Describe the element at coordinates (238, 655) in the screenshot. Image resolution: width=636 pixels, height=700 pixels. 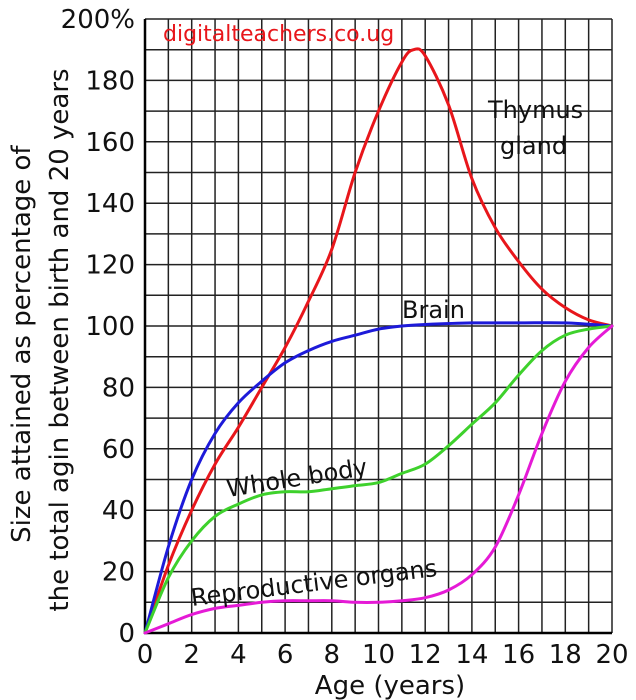
I see `x-tick-label: 4` at that location.